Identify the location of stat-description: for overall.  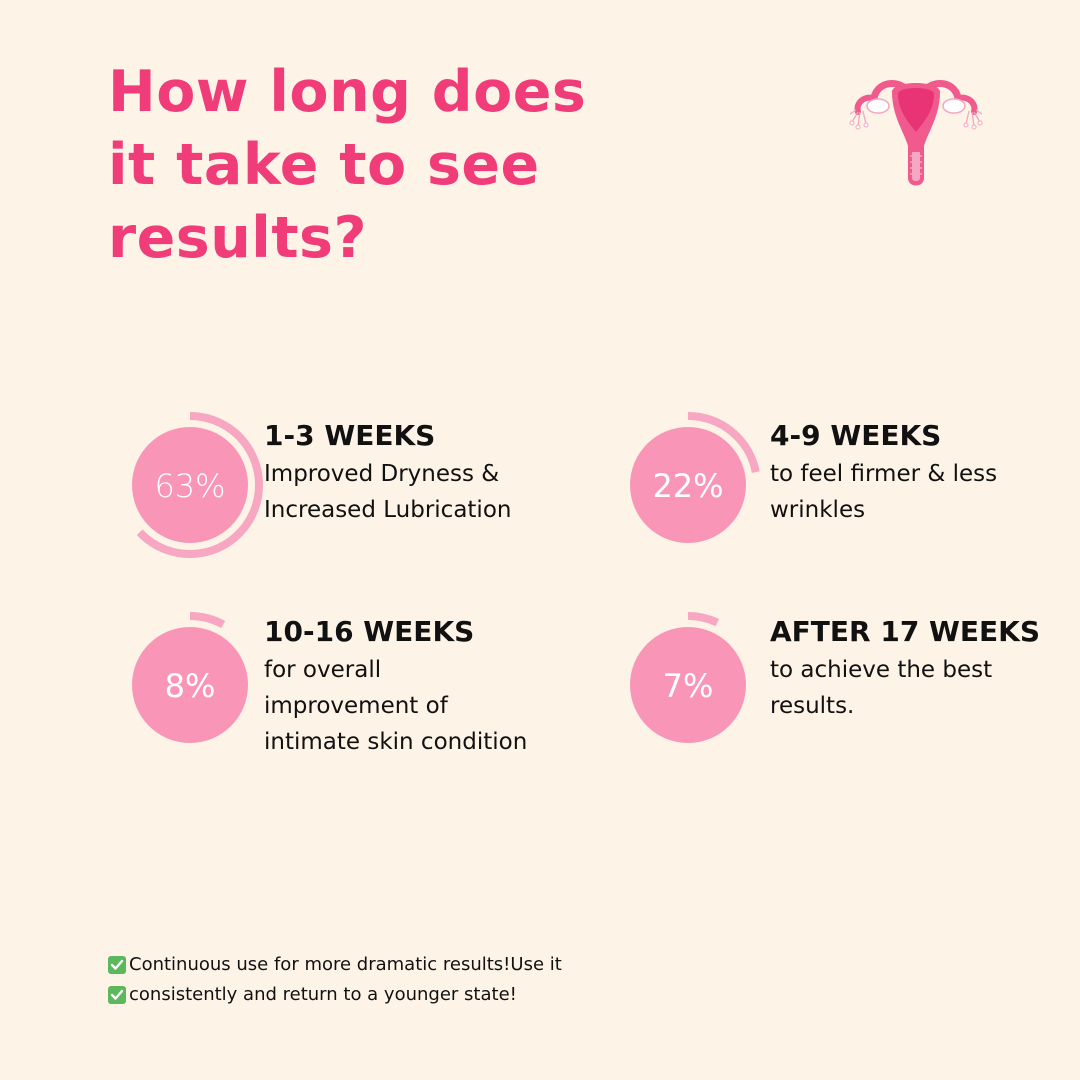
(323, 670).